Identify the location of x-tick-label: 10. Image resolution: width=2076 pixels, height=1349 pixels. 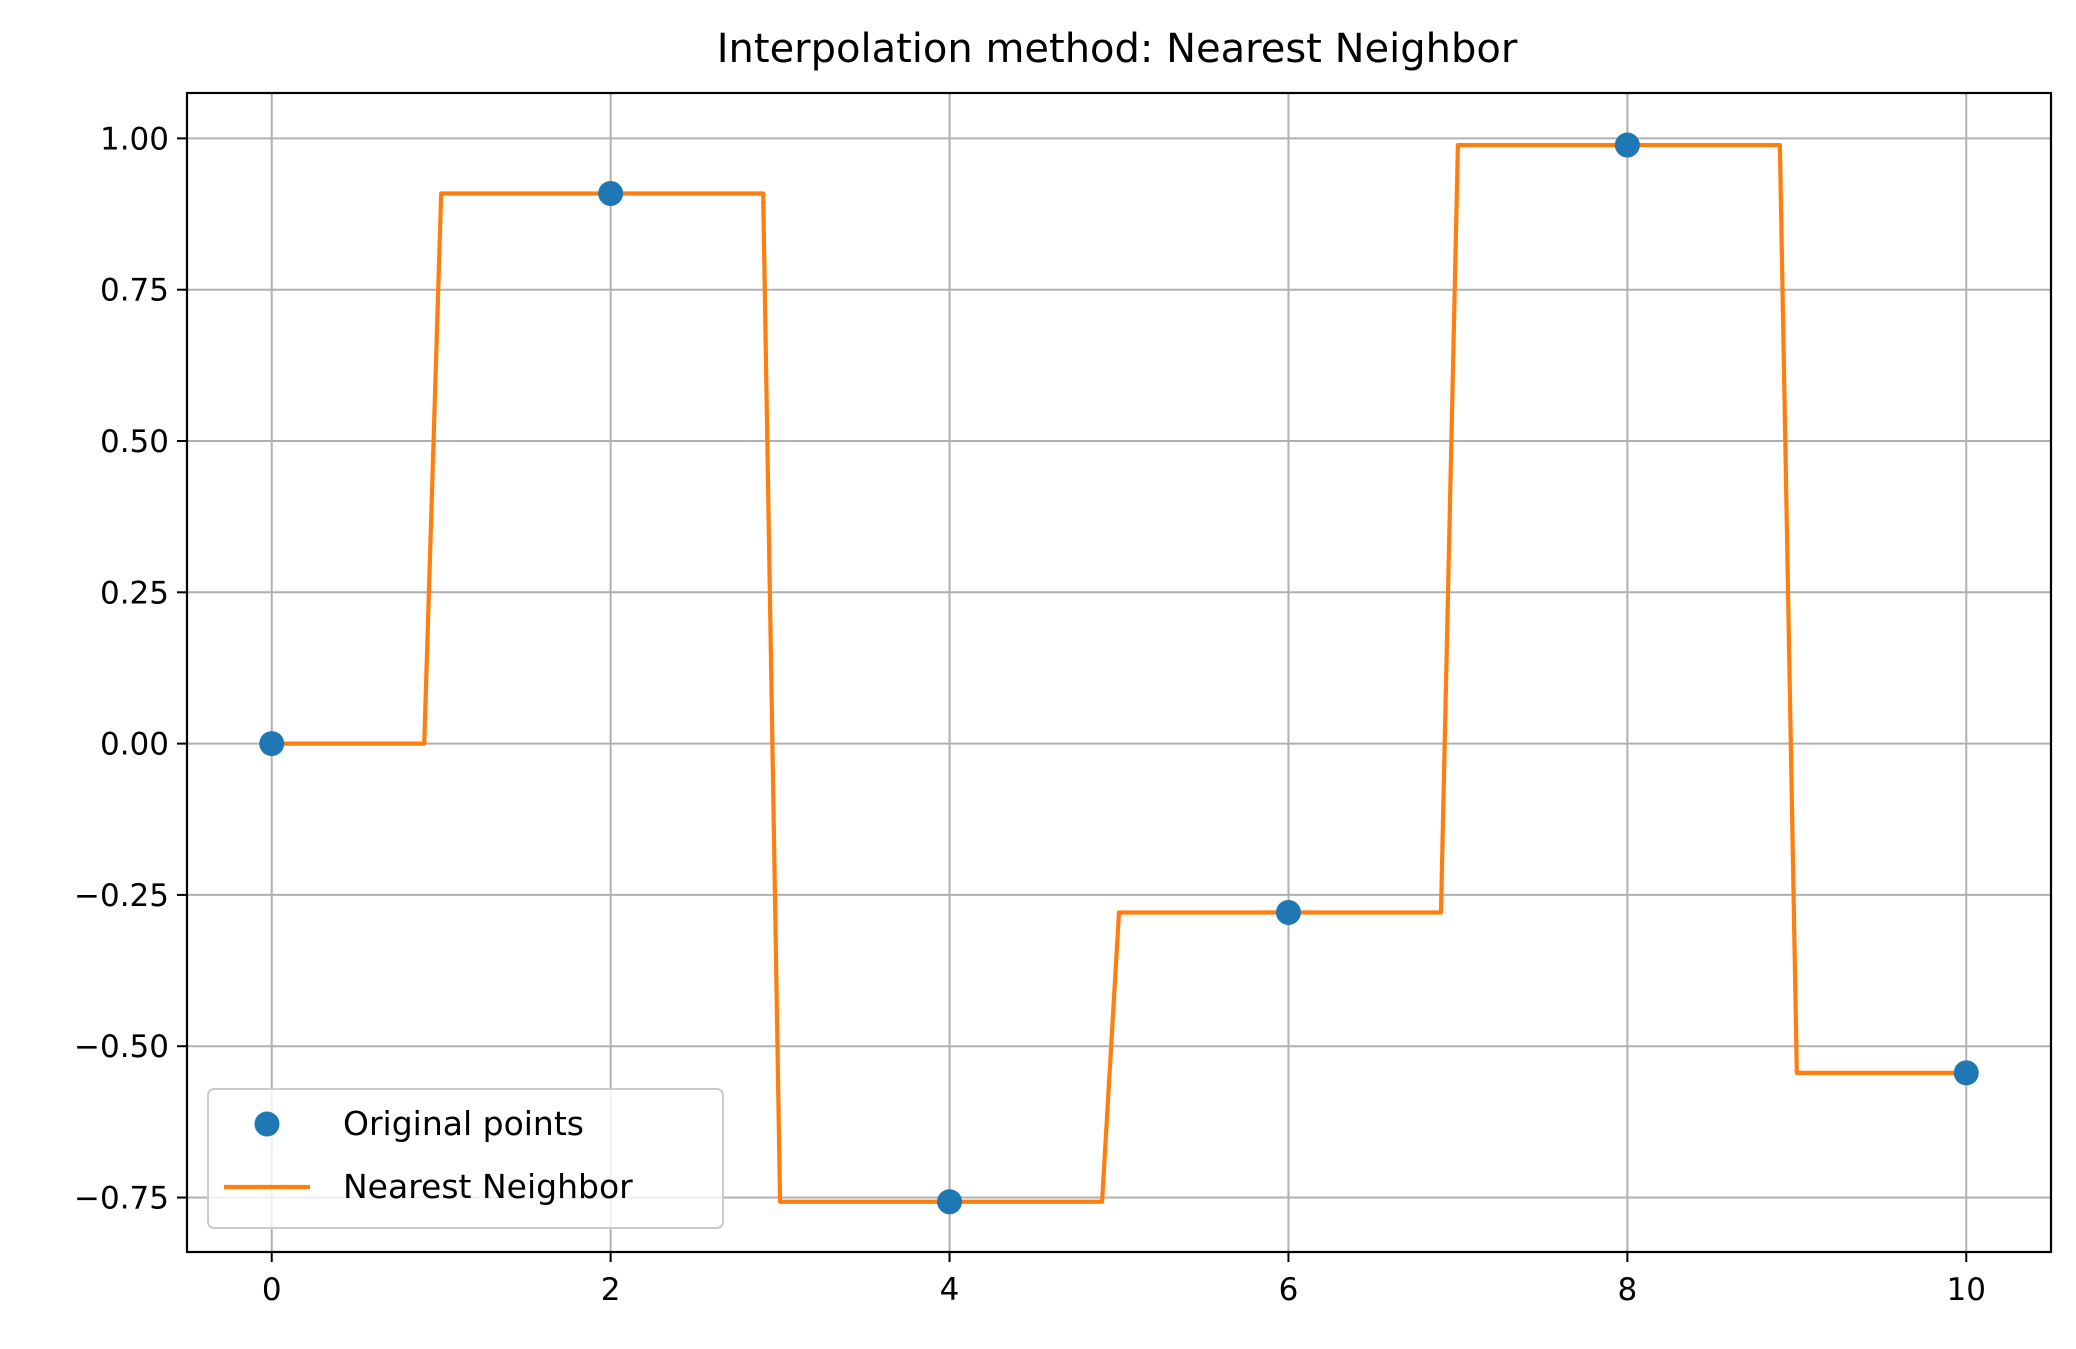
(1966, 1290).